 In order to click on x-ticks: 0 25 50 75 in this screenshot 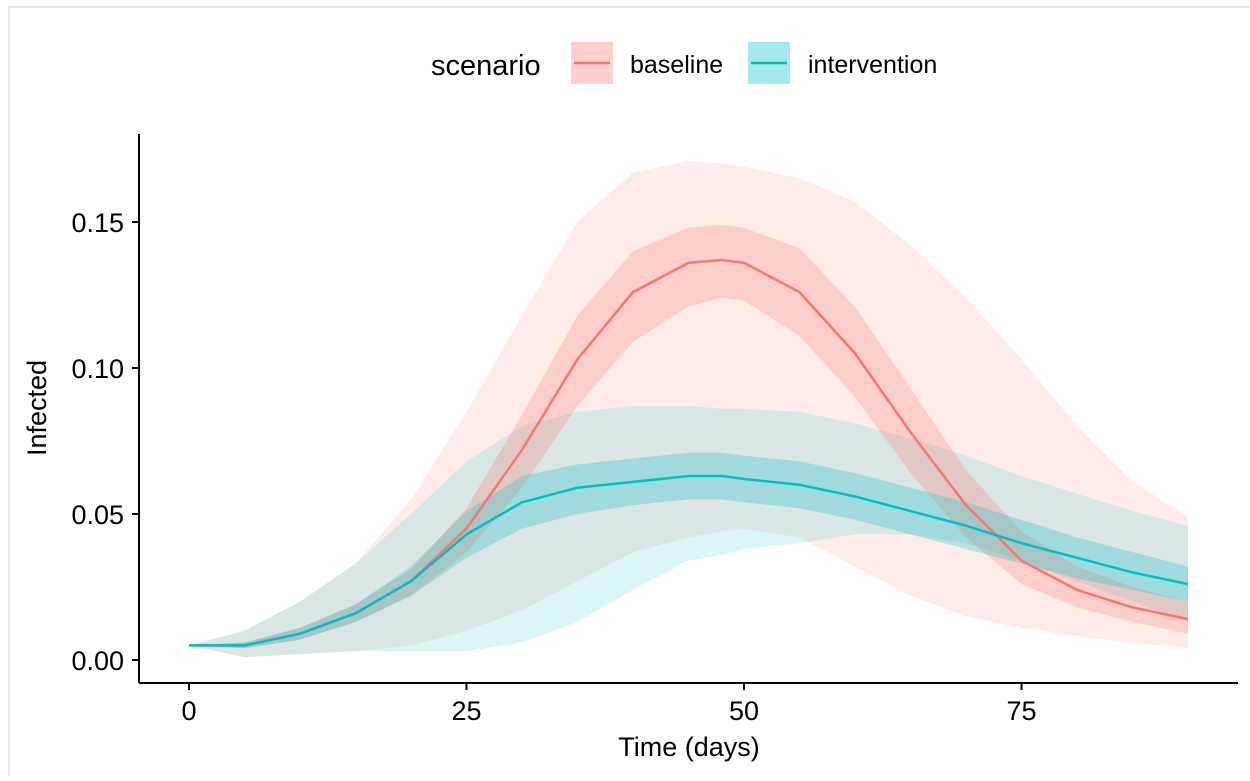, I will do `click(609, 704)`.